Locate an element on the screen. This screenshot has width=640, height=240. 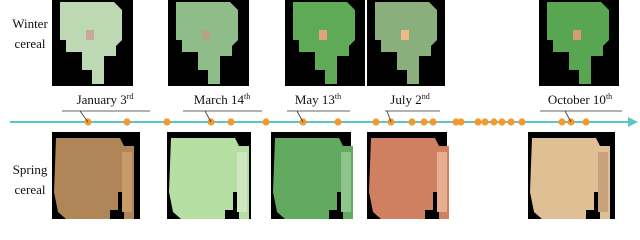
acquisitions is located at coordinates (337, 122).